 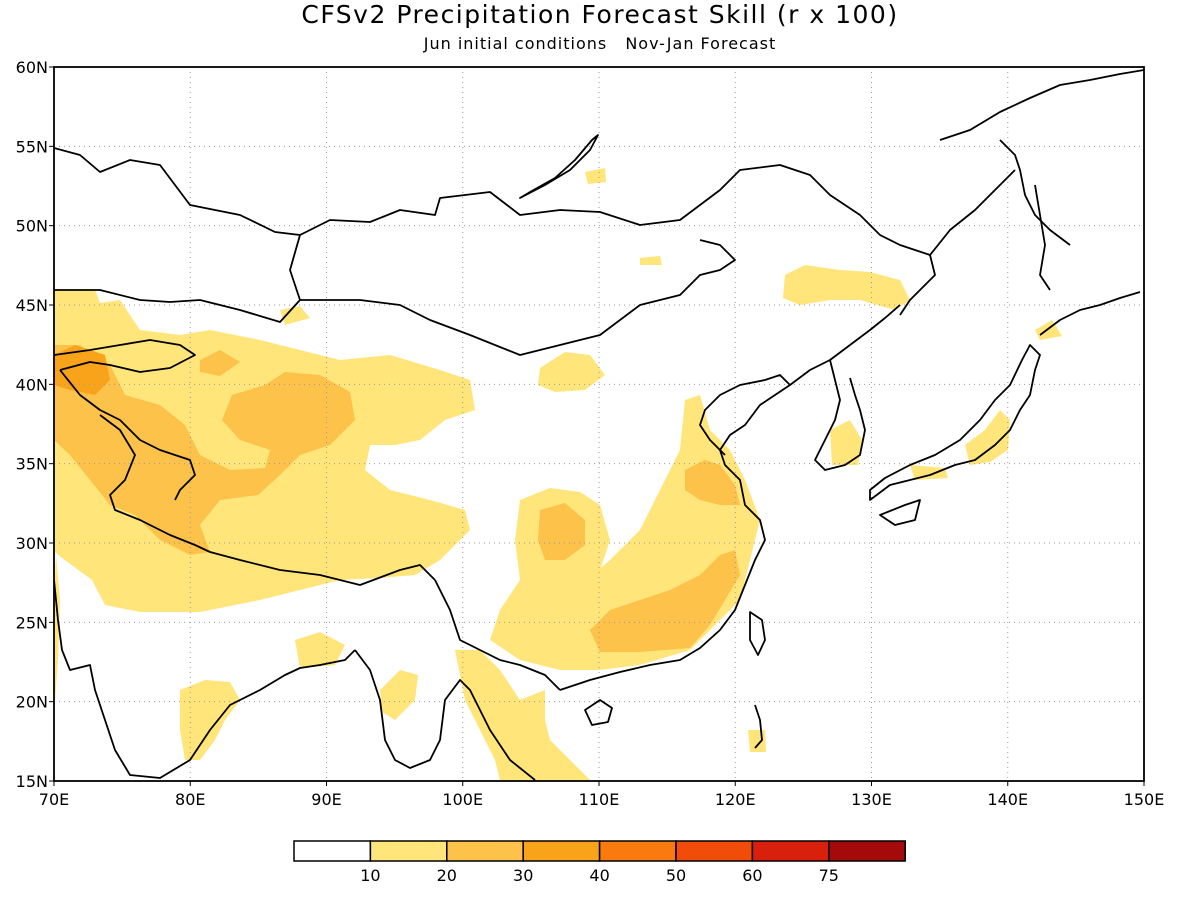 I want to click on lat-tick-label: 20N, so click(x=32, y=702).